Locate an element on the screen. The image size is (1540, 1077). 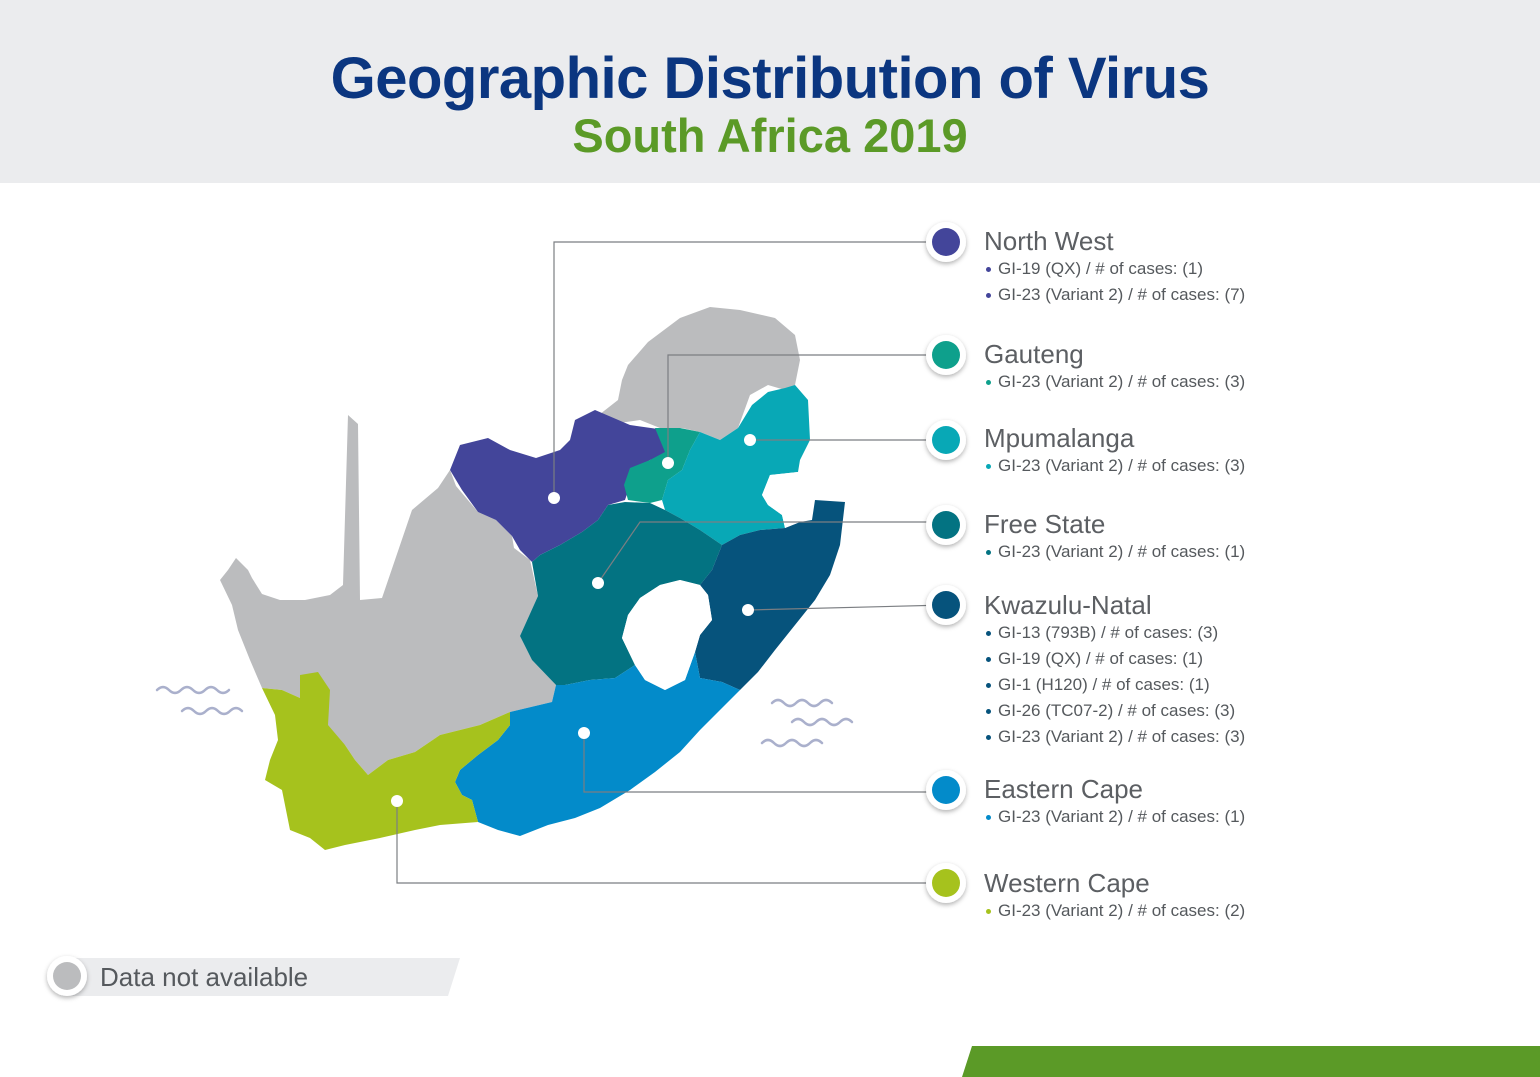
legend-circle-gauteng is located at coordinates (946, 355).